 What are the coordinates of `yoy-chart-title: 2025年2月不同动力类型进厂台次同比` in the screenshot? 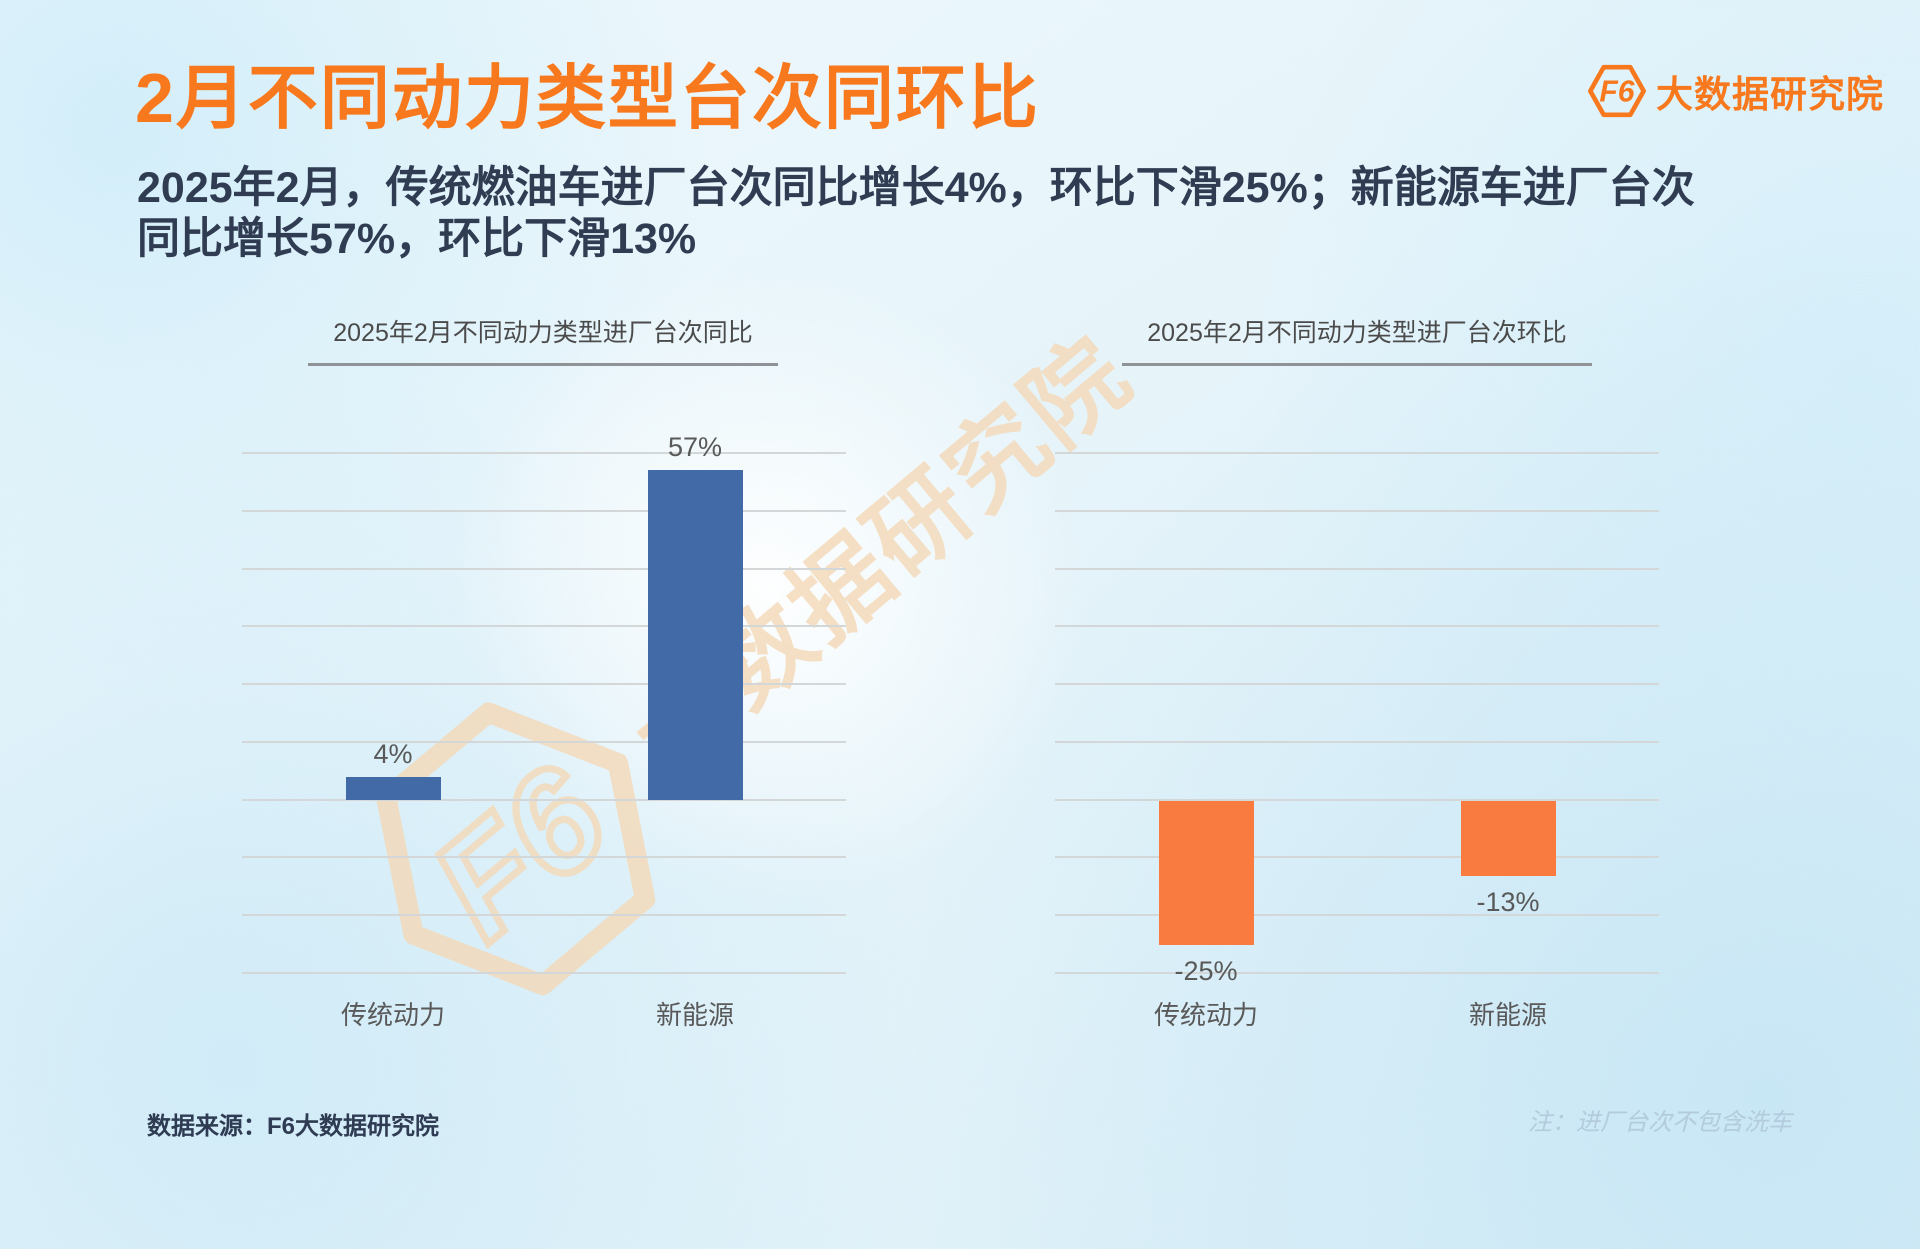 It's located at (543, 333).